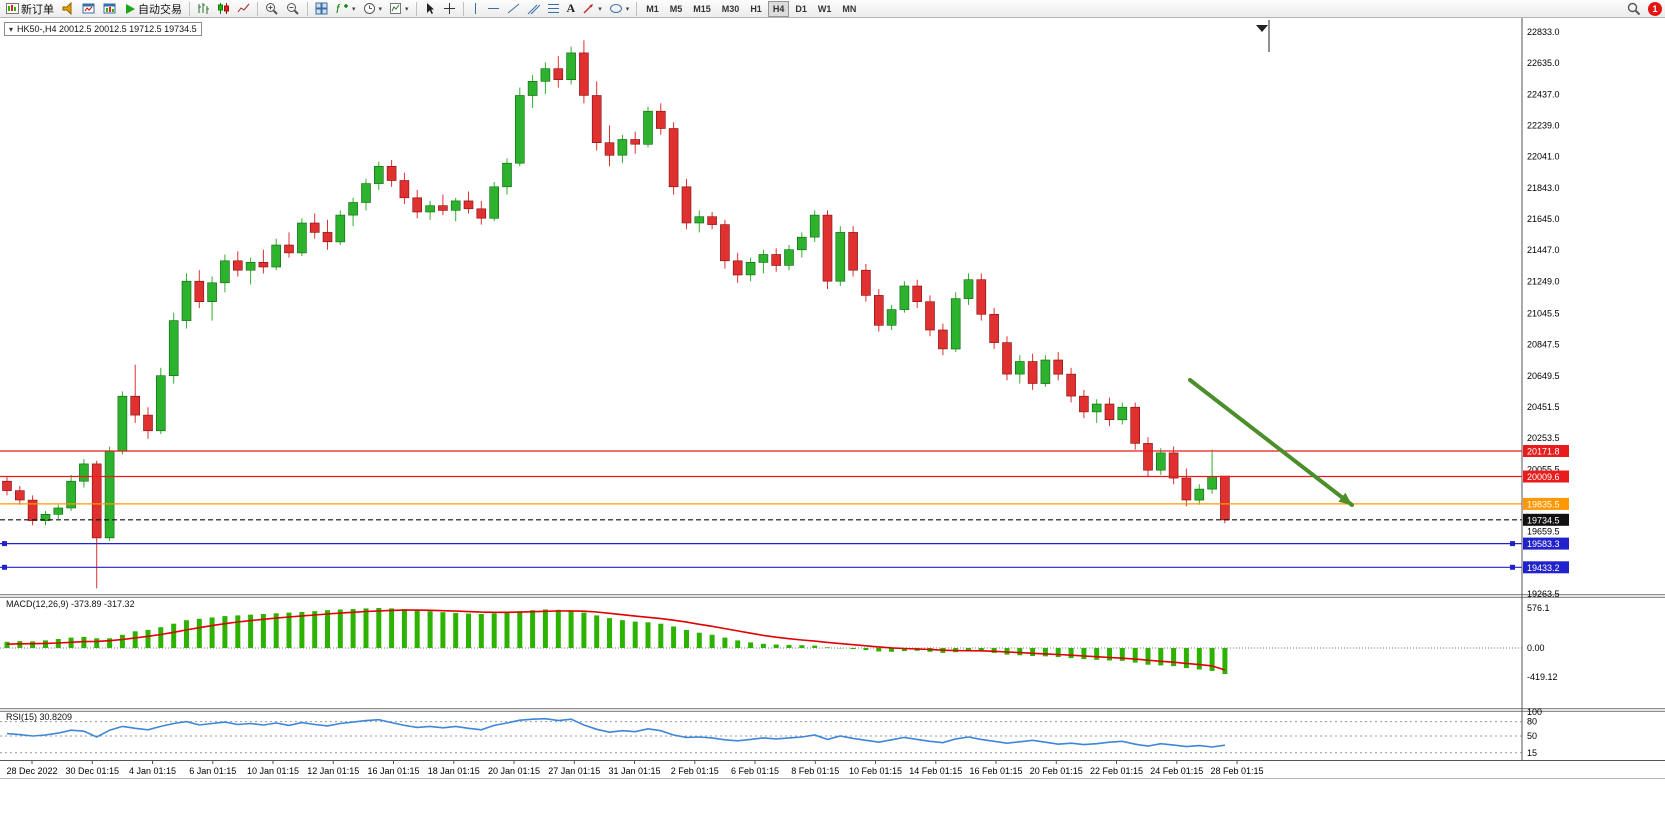 This screenshot has width=1665, height=835. I want to click on bar-chart-mode-button, so click(203, 9).